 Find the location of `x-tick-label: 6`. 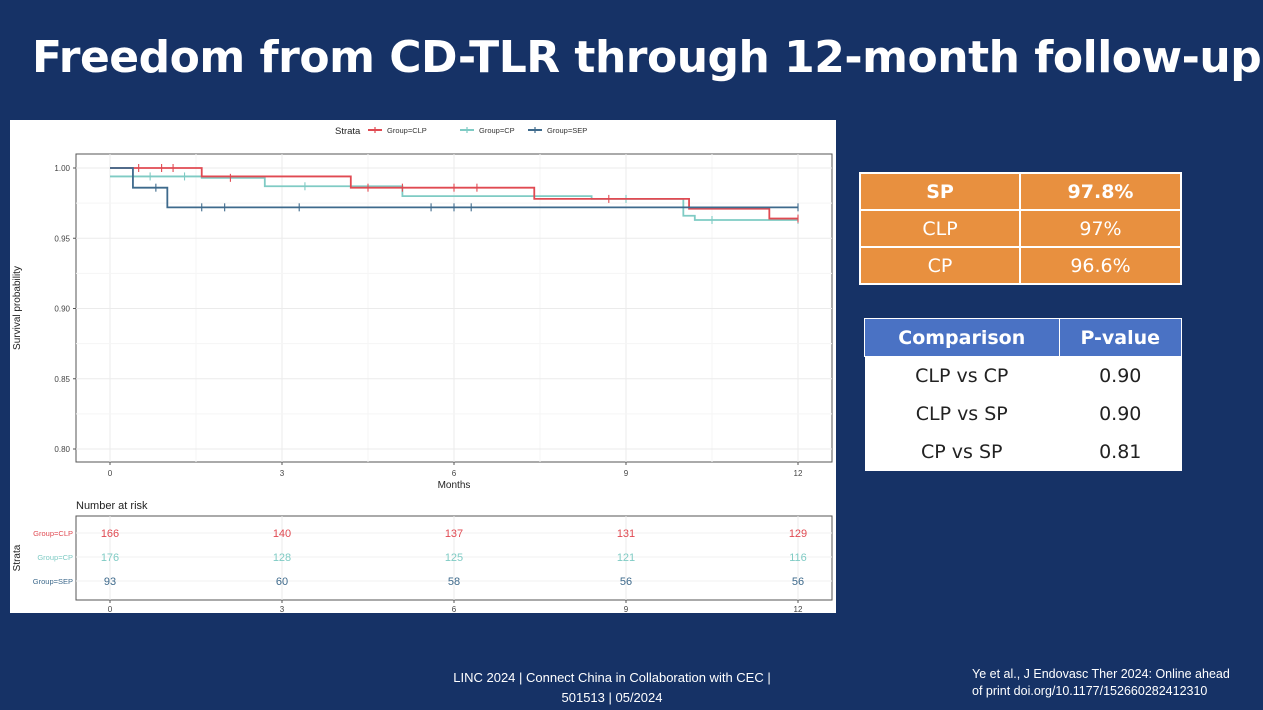

x-tick-label: 6 is located at coordinates (454, 473).